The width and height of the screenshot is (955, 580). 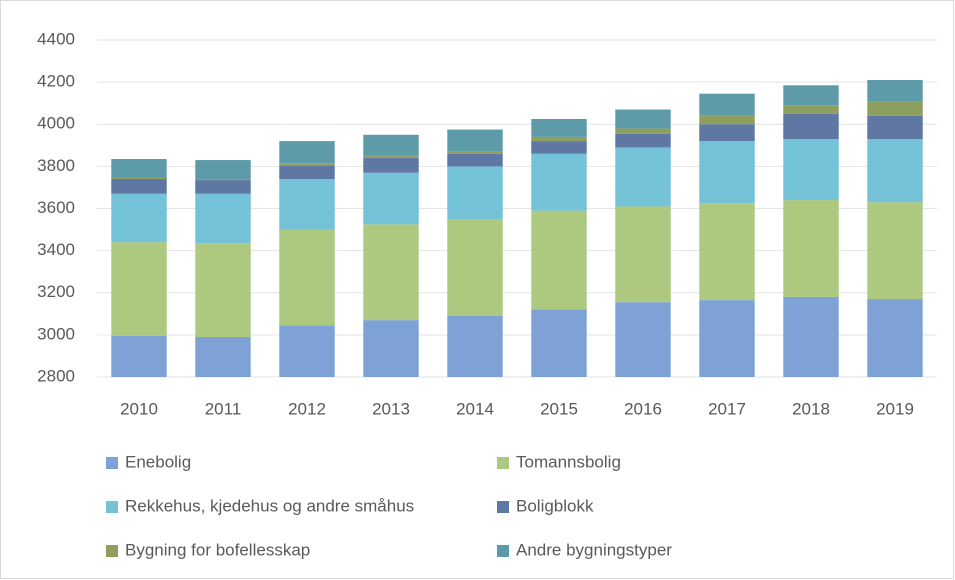 What do you see at coordinates (895, 408) in the screenshot?
I see `x-tick-label: 2019` at bounding box center [895, 408].